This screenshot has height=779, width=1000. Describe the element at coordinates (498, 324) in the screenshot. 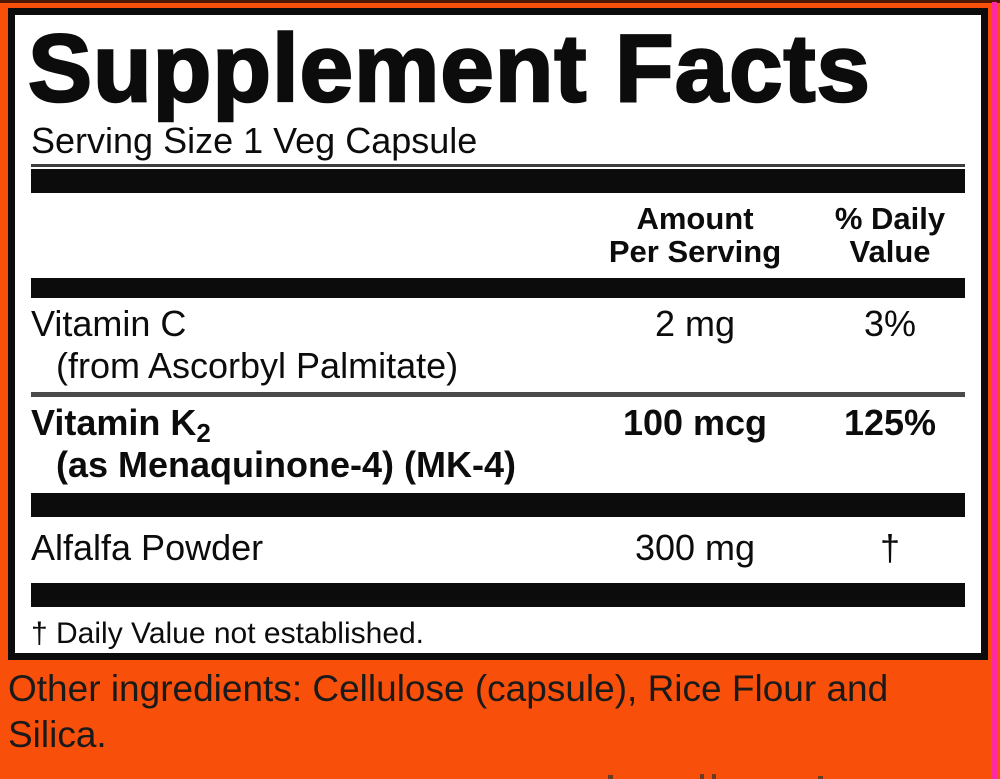

I see `nutrient-row-main: Vitamin C 2 mg 3%` at that location.